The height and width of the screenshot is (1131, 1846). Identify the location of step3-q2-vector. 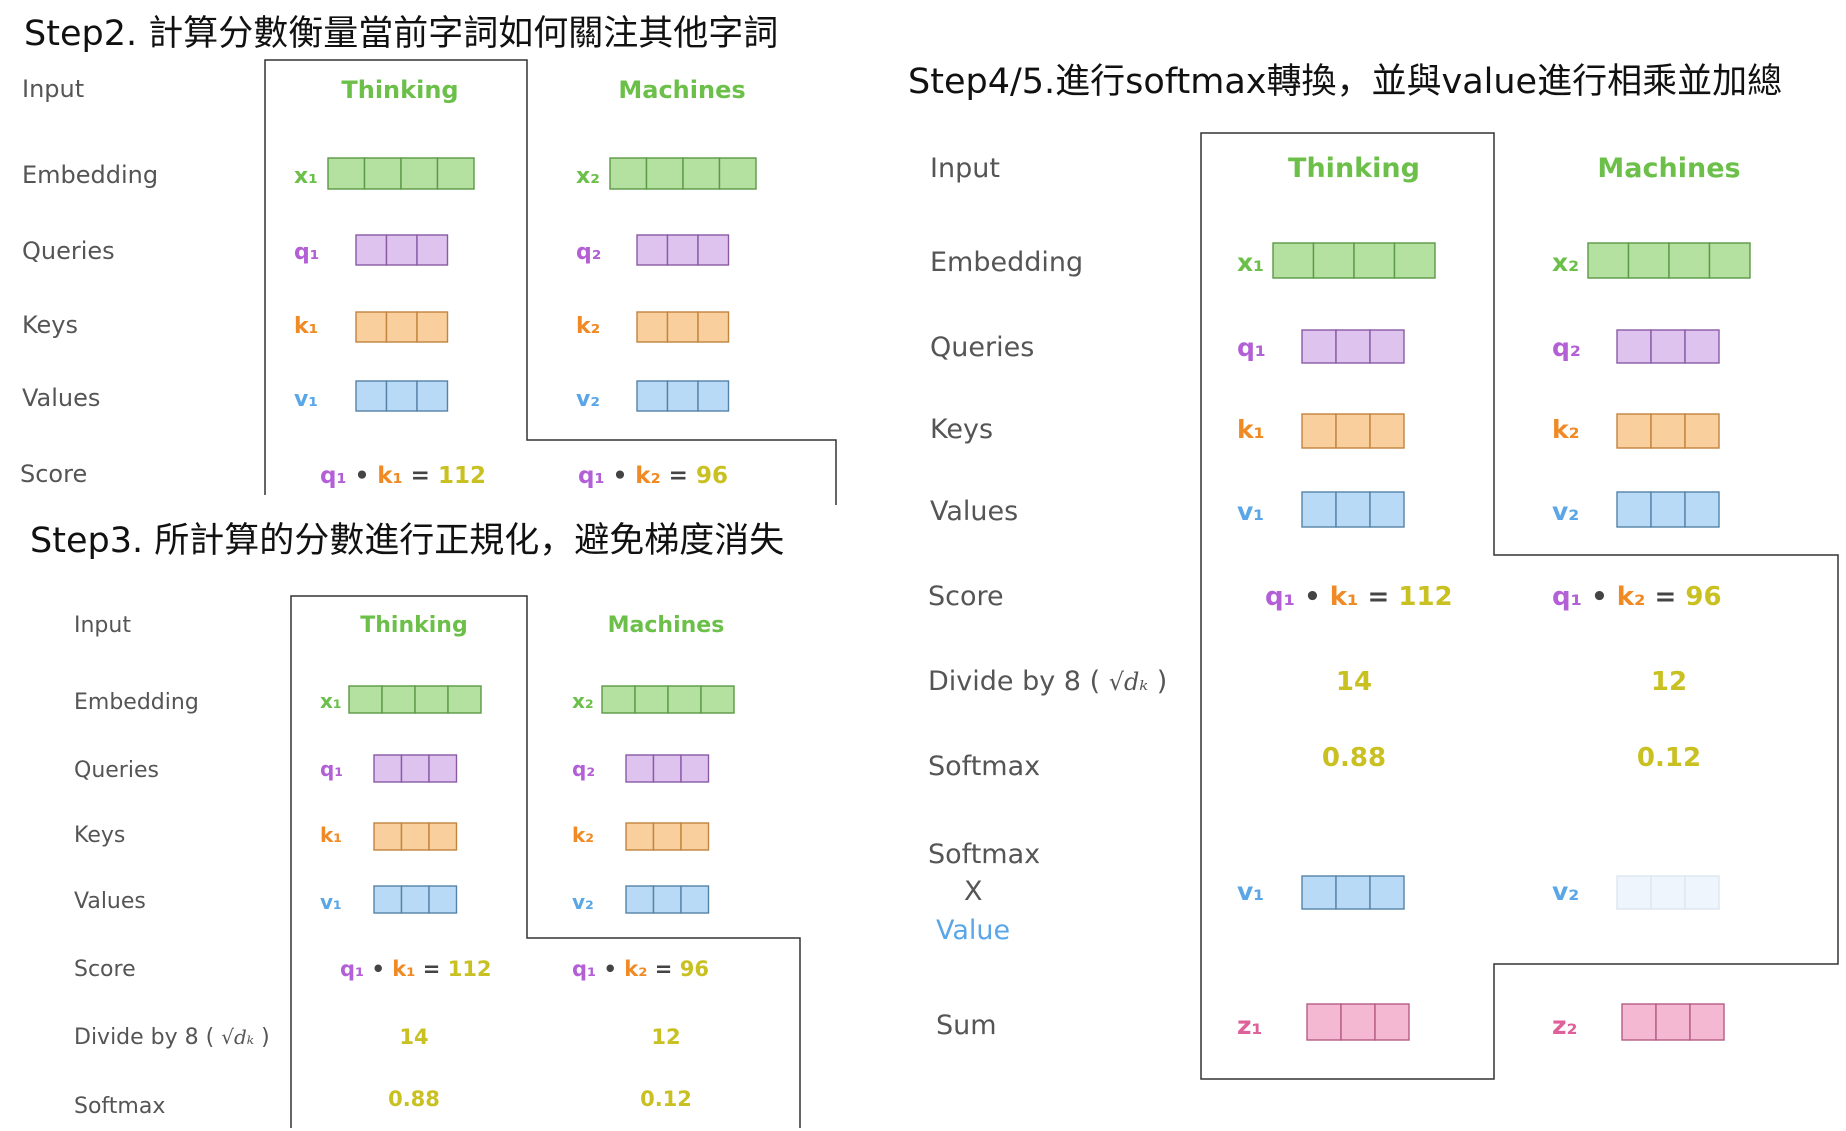
(667, 768).